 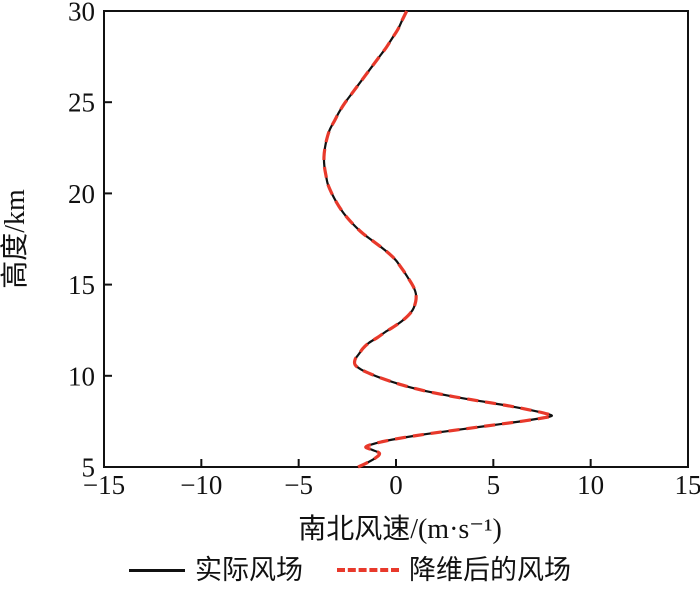 I want to click on y-tick-label: 25, so click(x=81, y=103).